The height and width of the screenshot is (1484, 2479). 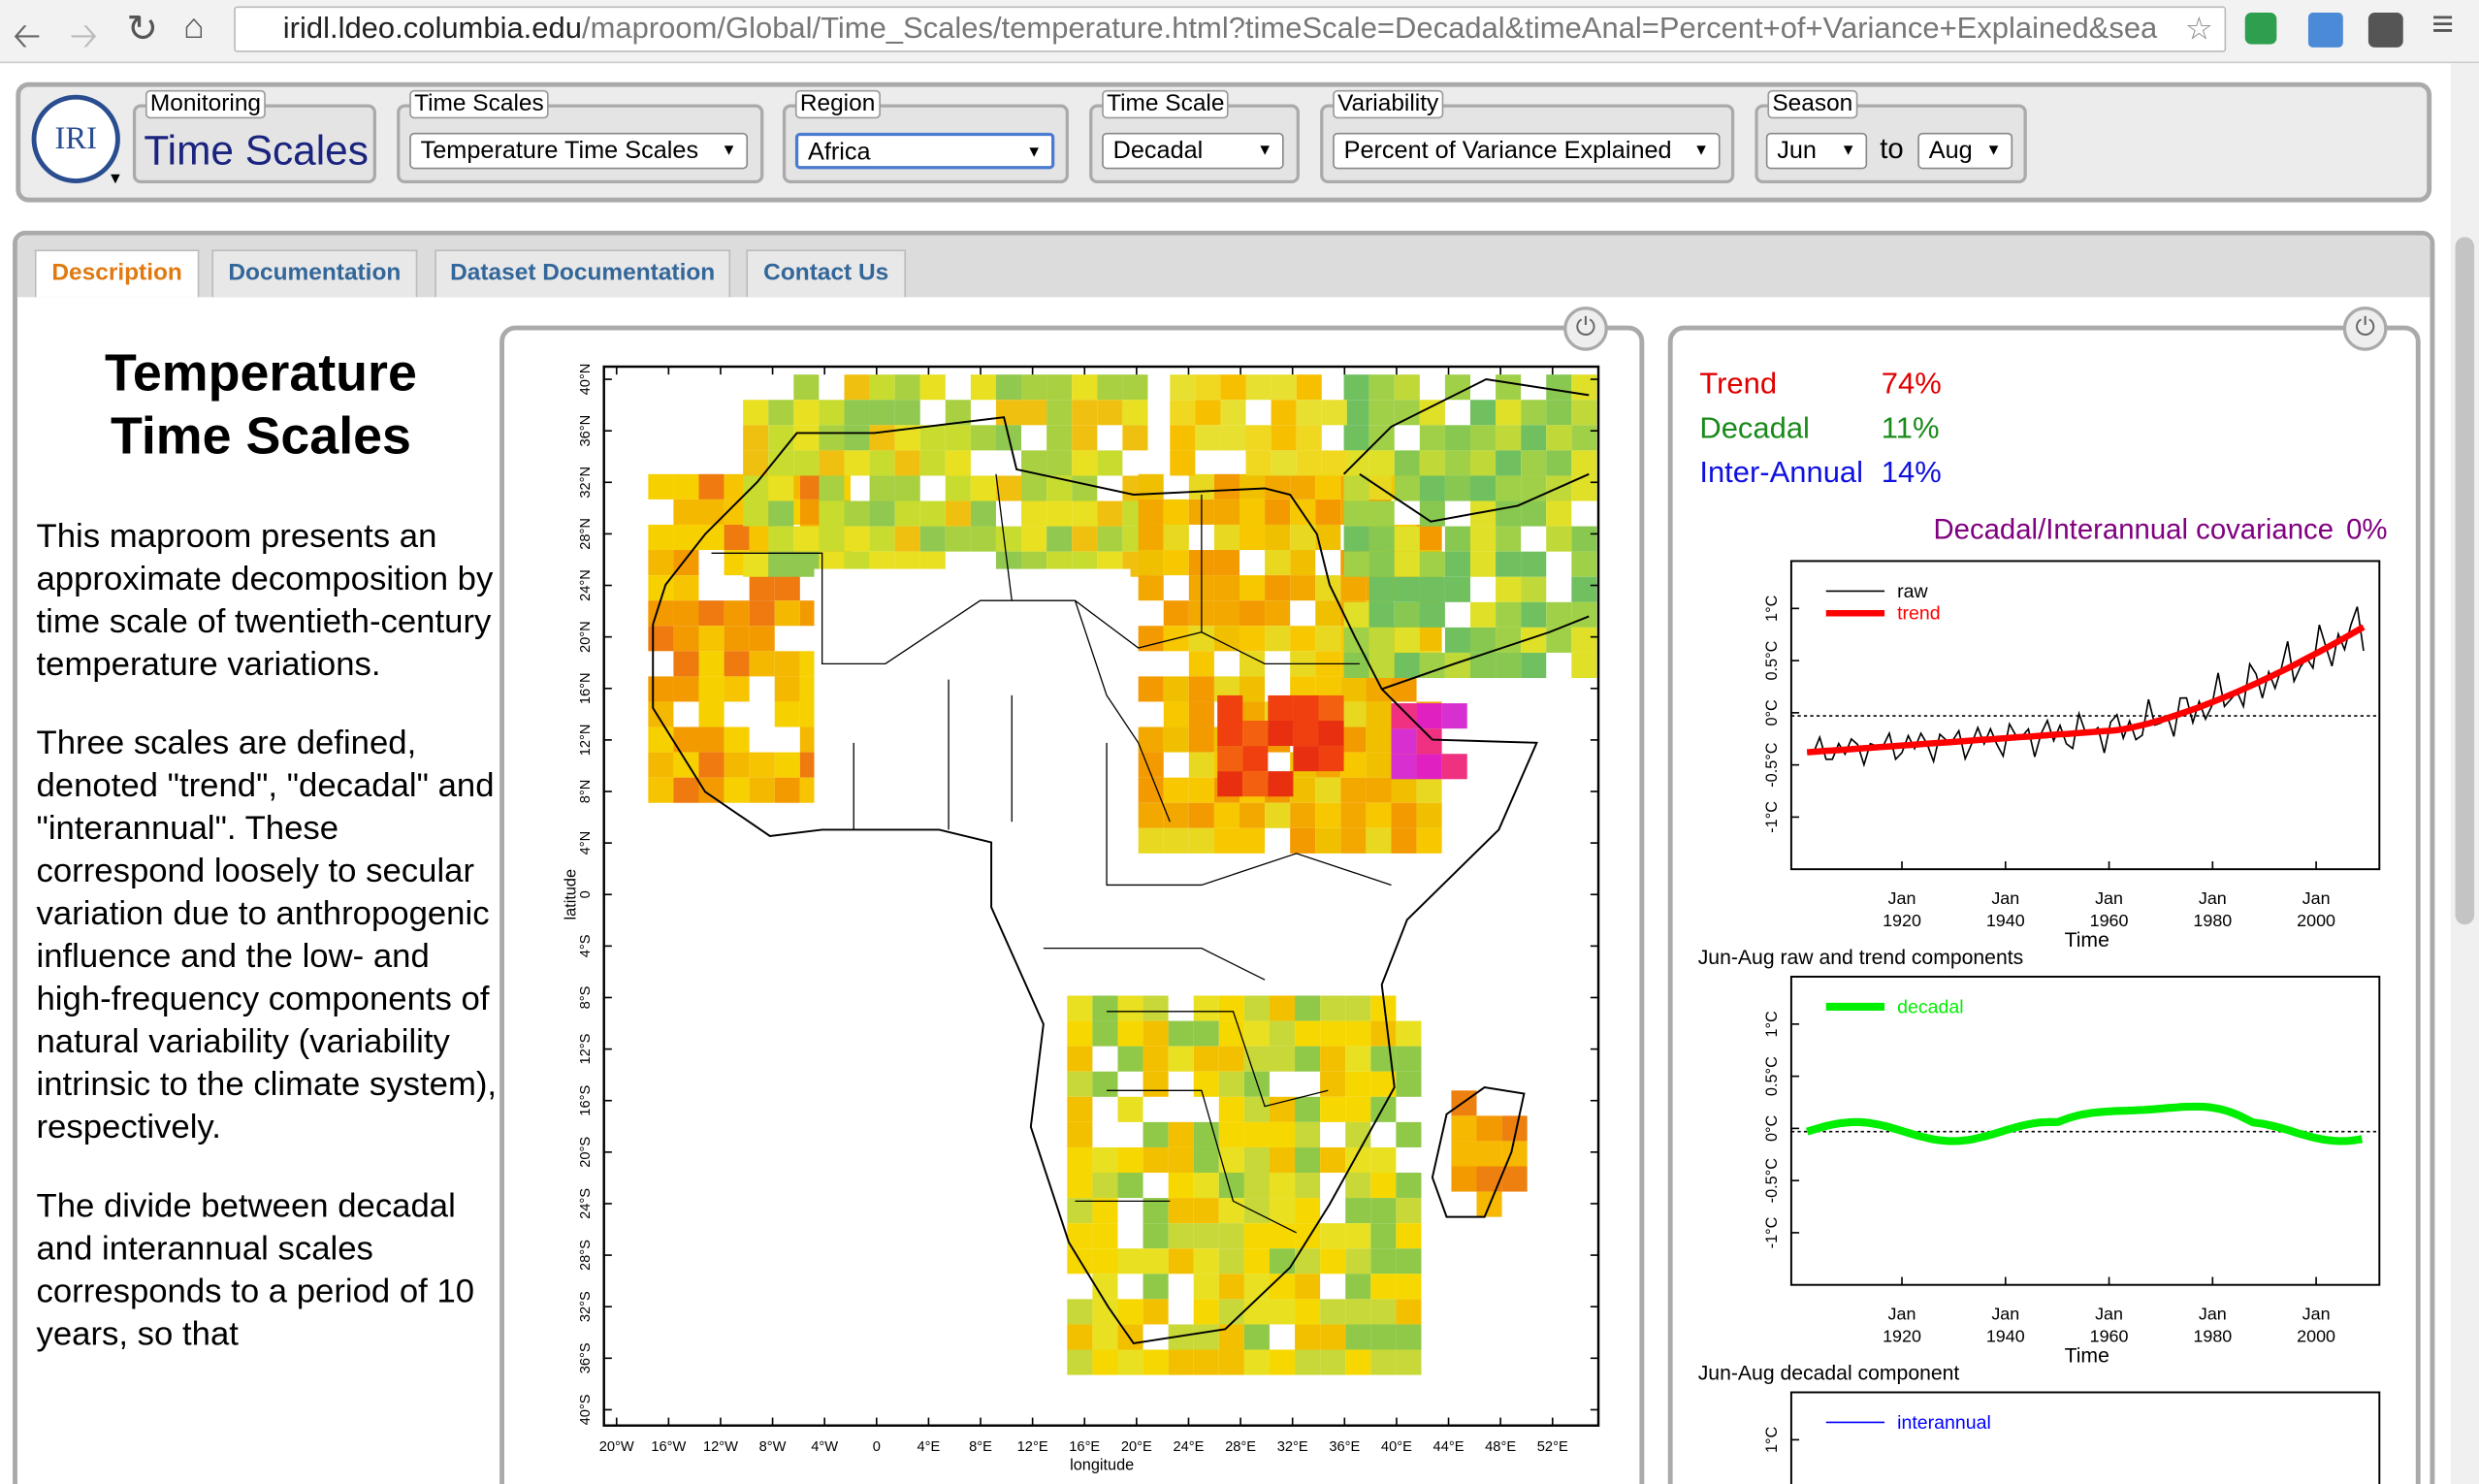 What do you see at coordinates (2109, 1336) in the screenshot?
I see `x-tick-year: 1960` at bounding box center [2109, 1336].